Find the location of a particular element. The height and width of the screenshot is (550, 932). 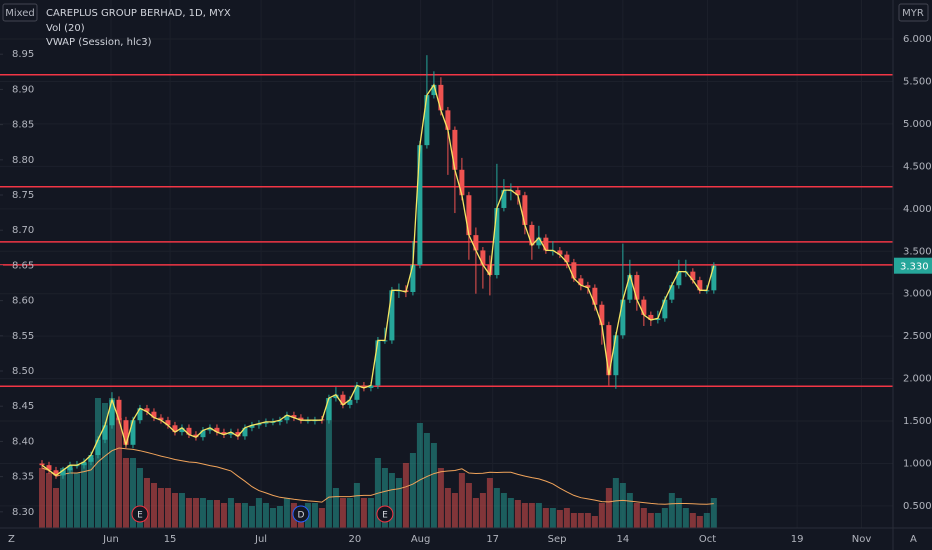

y-tick-label: 3.000 is located at coordinates (917, 294).